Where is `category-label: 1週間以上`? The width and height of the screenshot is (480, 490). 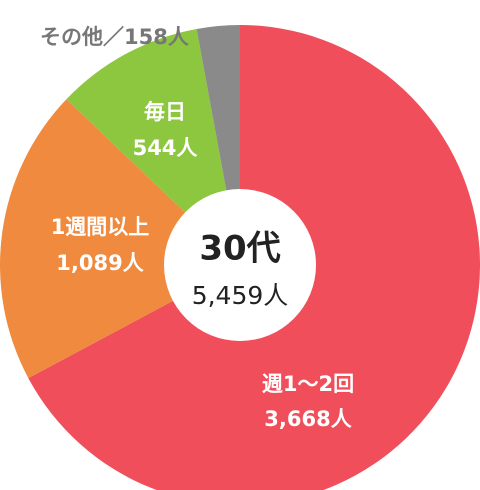 category-label: 1週間以上 is located at coordinates (100, 227).